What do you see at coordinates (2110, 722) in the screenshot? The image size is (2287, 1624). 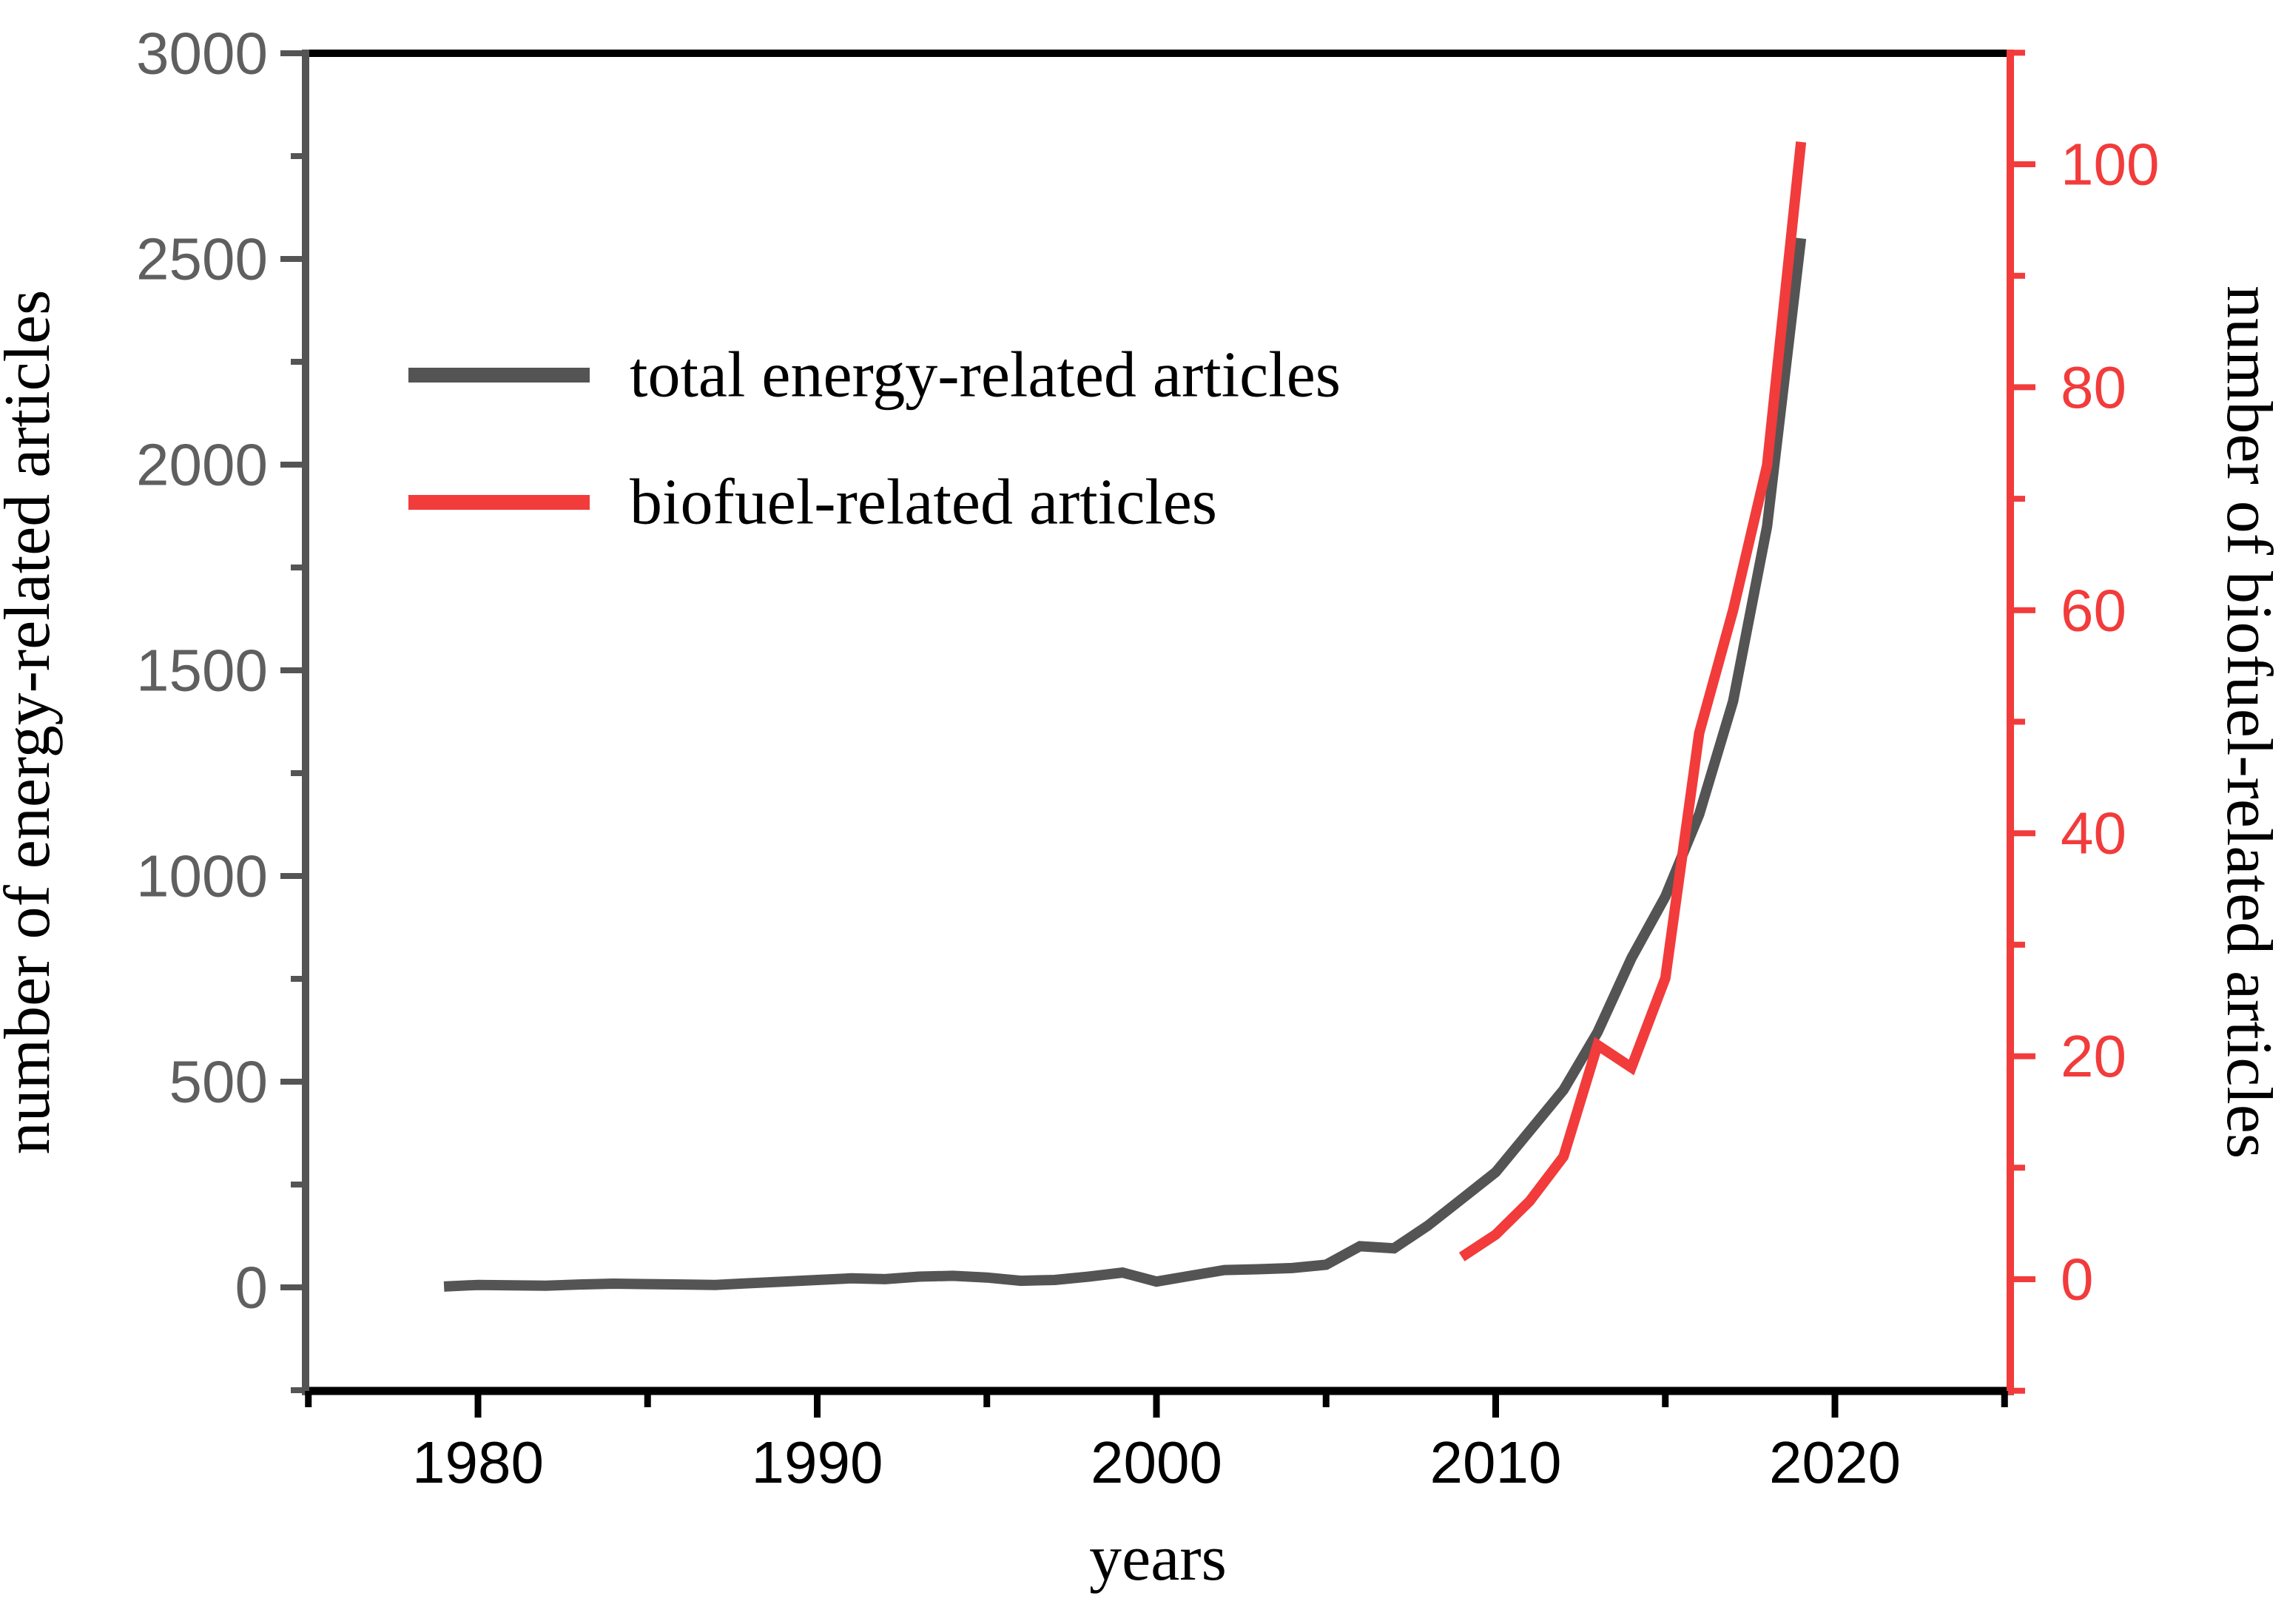 I see `right-axis-tick-labels: 0 20 40 60 80 100` at bounding box center [2110, 722].